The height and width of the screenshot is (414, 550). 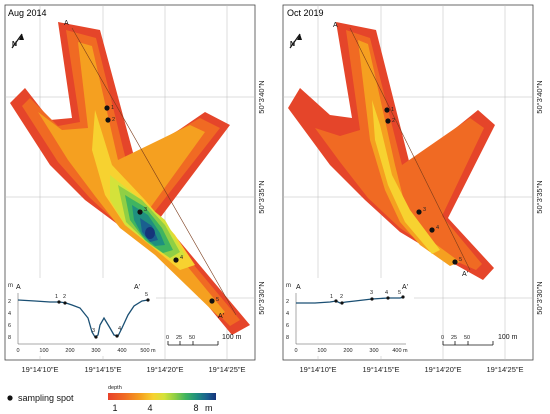 What do you see at coordinates (393, 121) in the screenshot?
I see `spot-label: 2` at bounding box center [393, 121].